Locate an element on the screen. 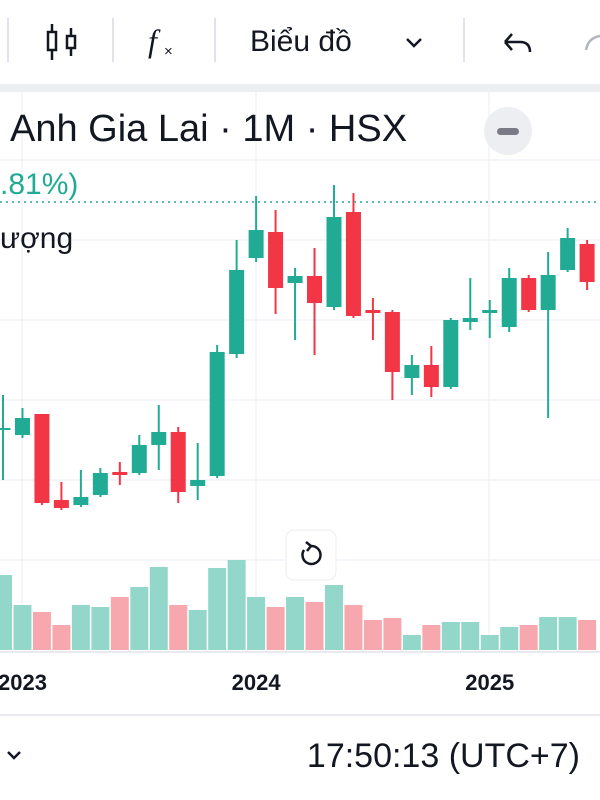  change-percent: .81%) is located at coordinates (39, 184).